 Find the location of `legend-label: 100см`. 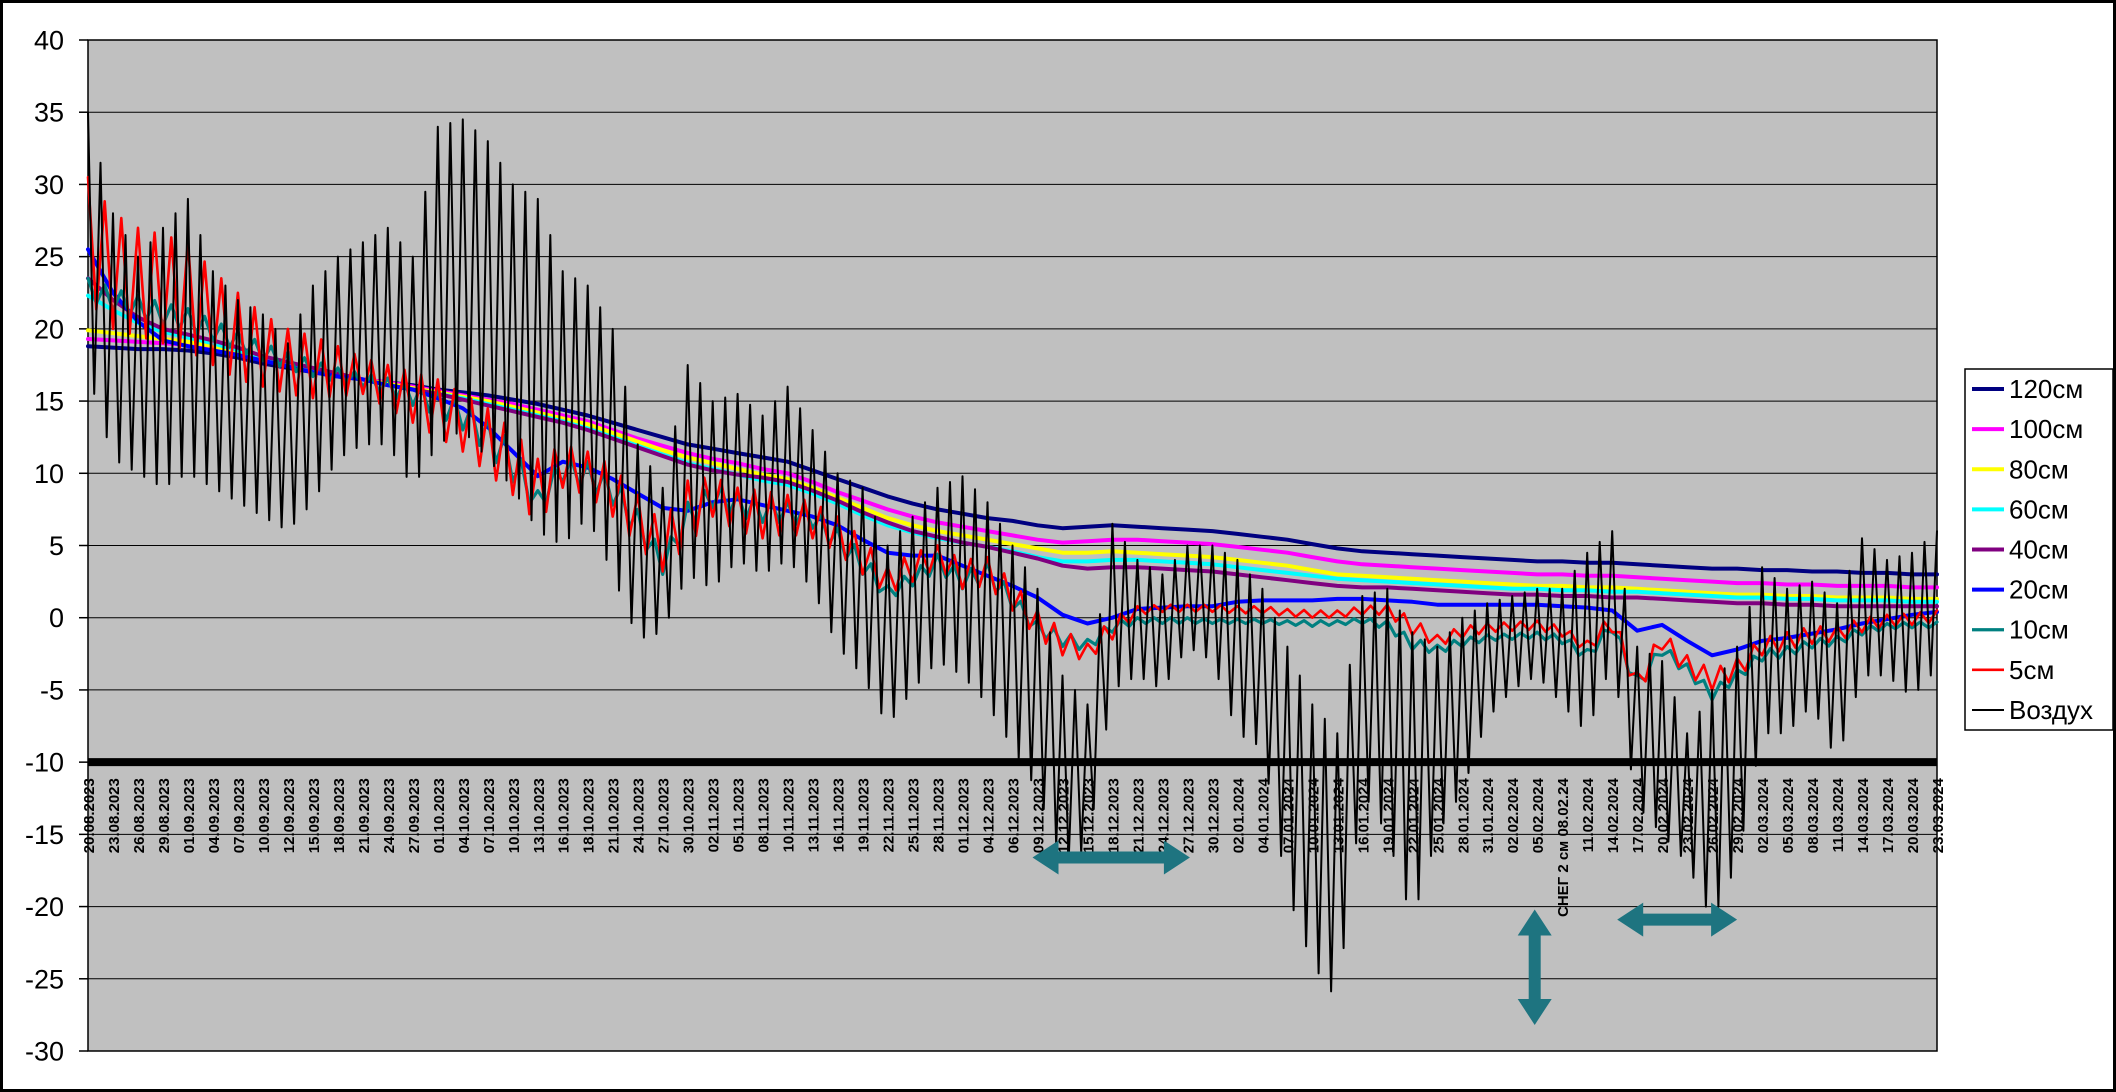

legend-label: 100см is located at coordinates (2046, 429).